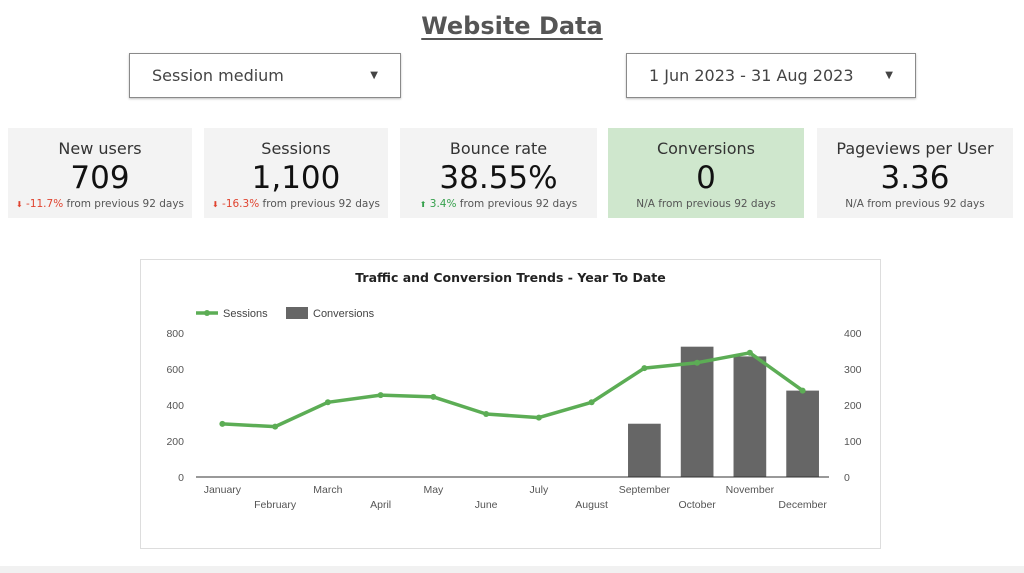 The height and width of the screenshot is (573, 1024). I want to click on delta-value: 3.4%, so click(443, 204).